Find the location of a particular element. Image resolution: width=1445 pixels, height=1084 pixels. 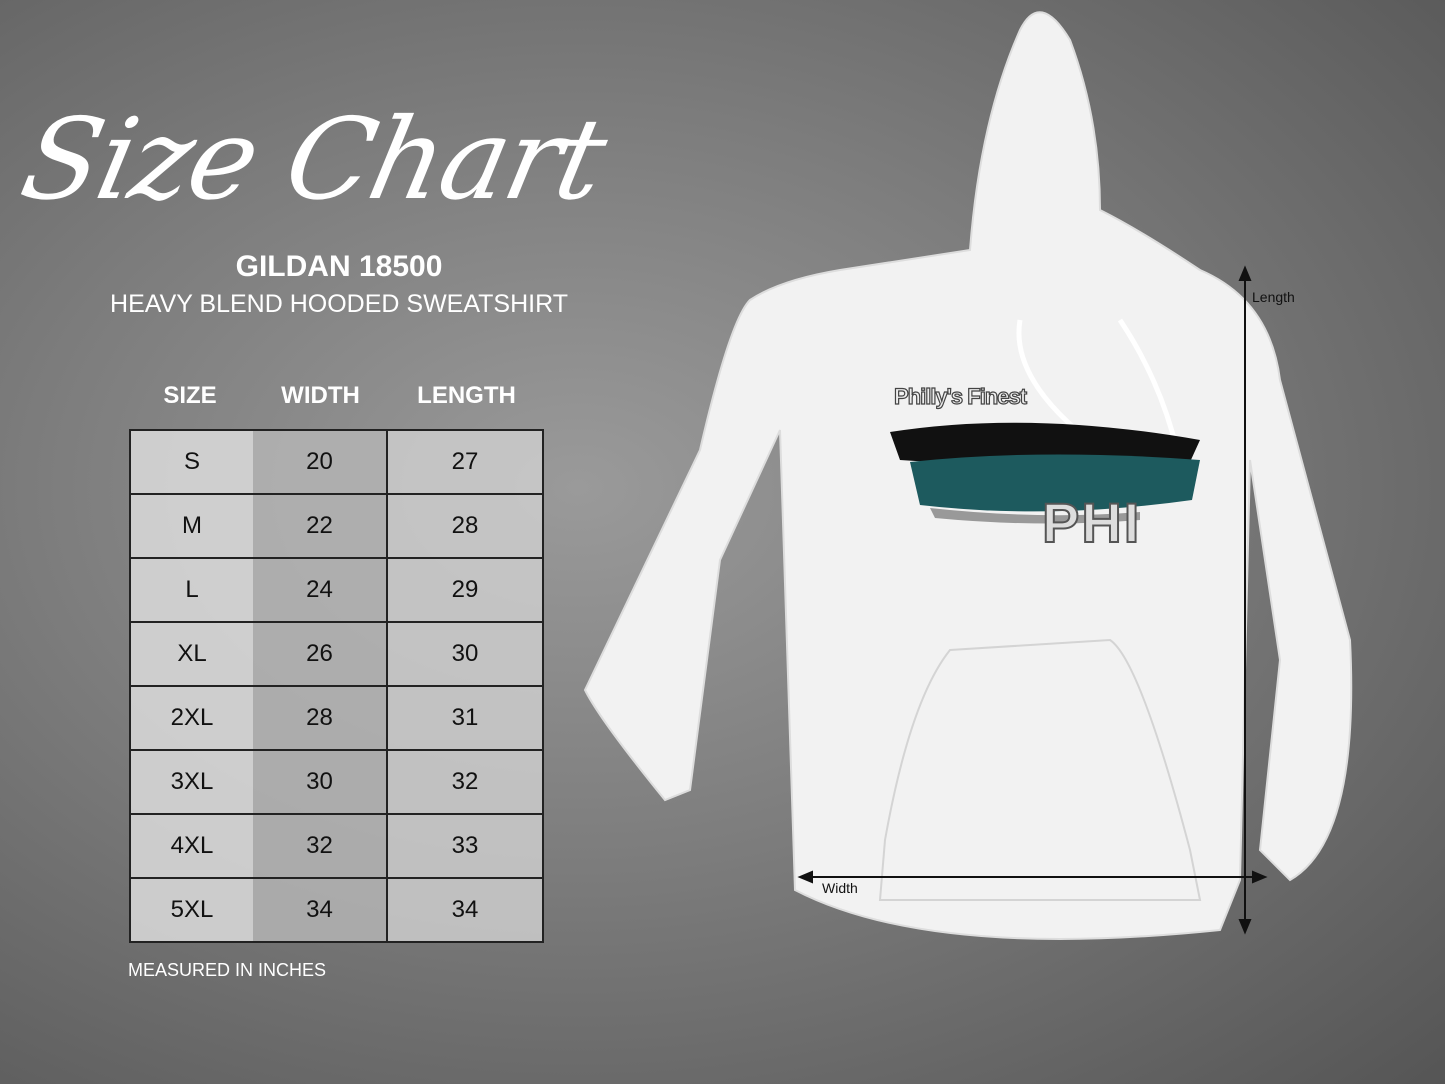

brand-model: GILDAN 18500 is located at coordinates (339, 266).